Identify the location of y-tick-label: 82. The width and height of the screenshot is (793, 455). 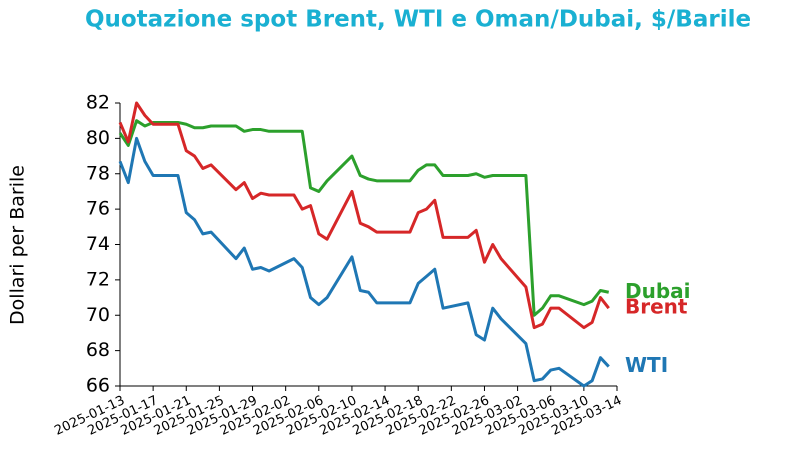
(98, 103).